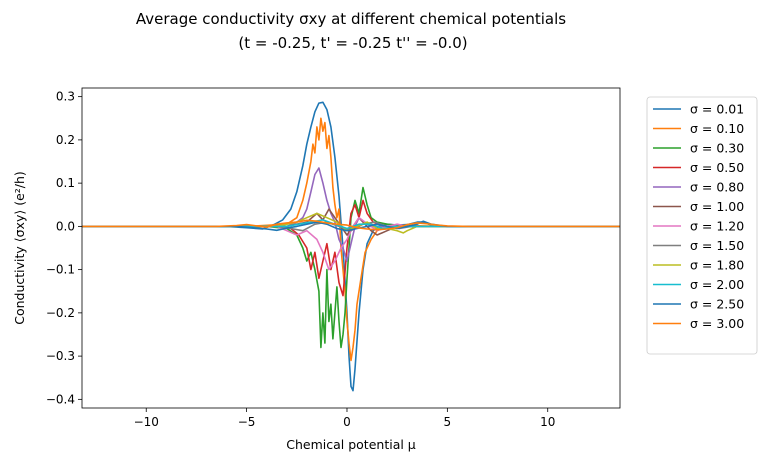 The height and width of the screenshot is (465, 763). Describe the element at coordinates (717, 265) in the screenshot. I see `legend-label: σ = 1.80` at that location.